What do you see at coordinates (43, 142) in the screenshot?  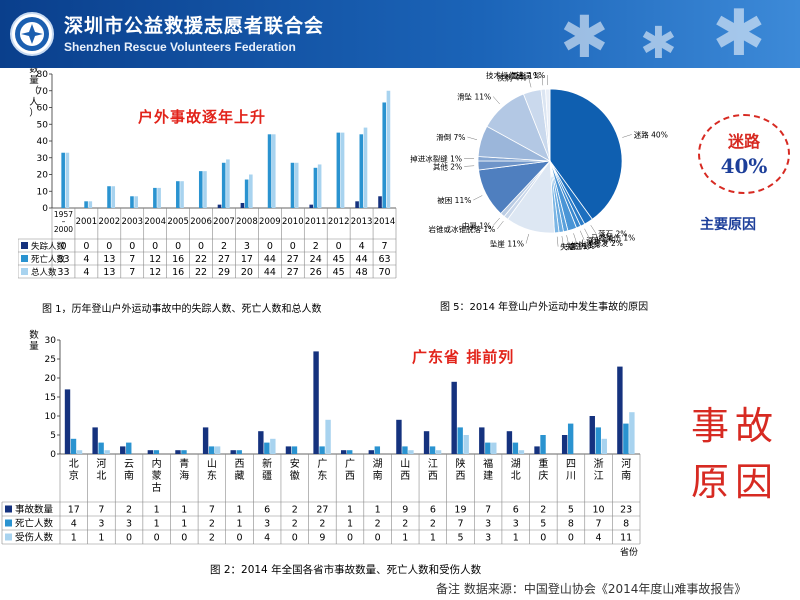 I see `y-tick-label: 40` at bounding box center [43, 142].